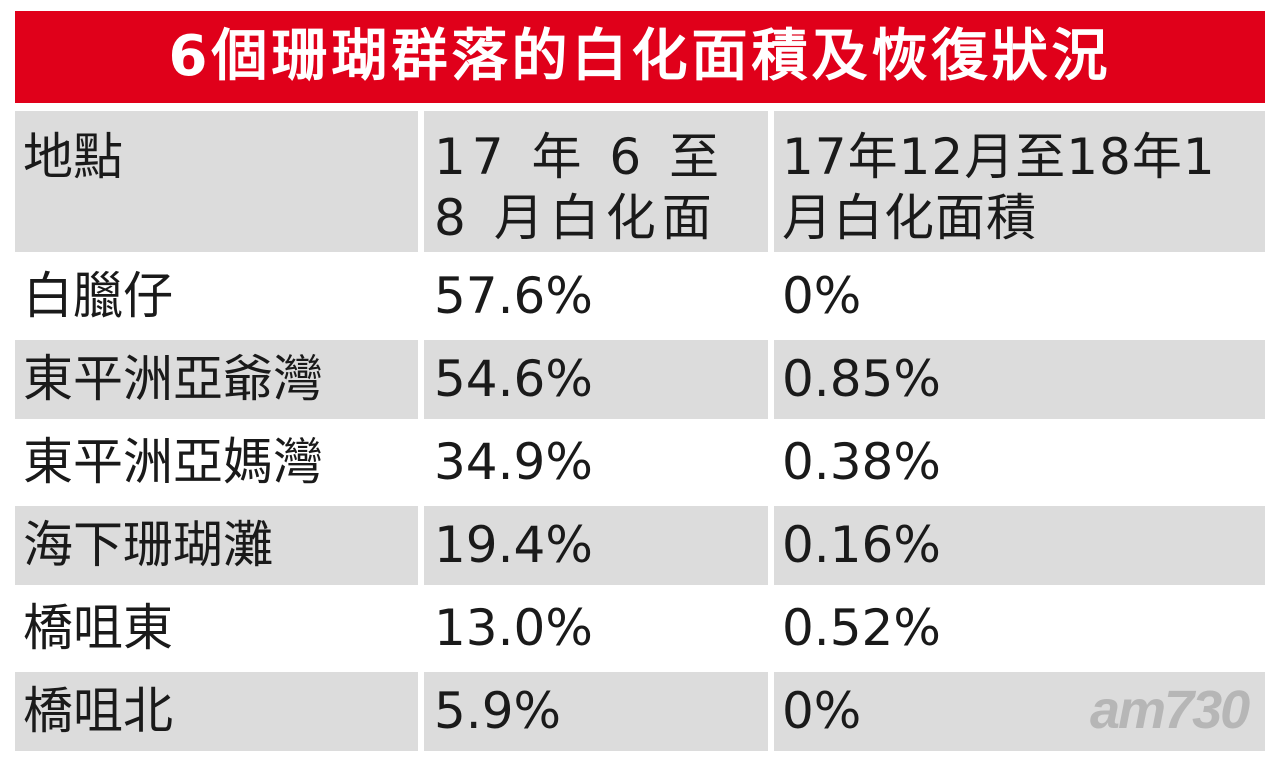  I want to click on location-cell: 海下珊瑚灘, so click(216, 545).